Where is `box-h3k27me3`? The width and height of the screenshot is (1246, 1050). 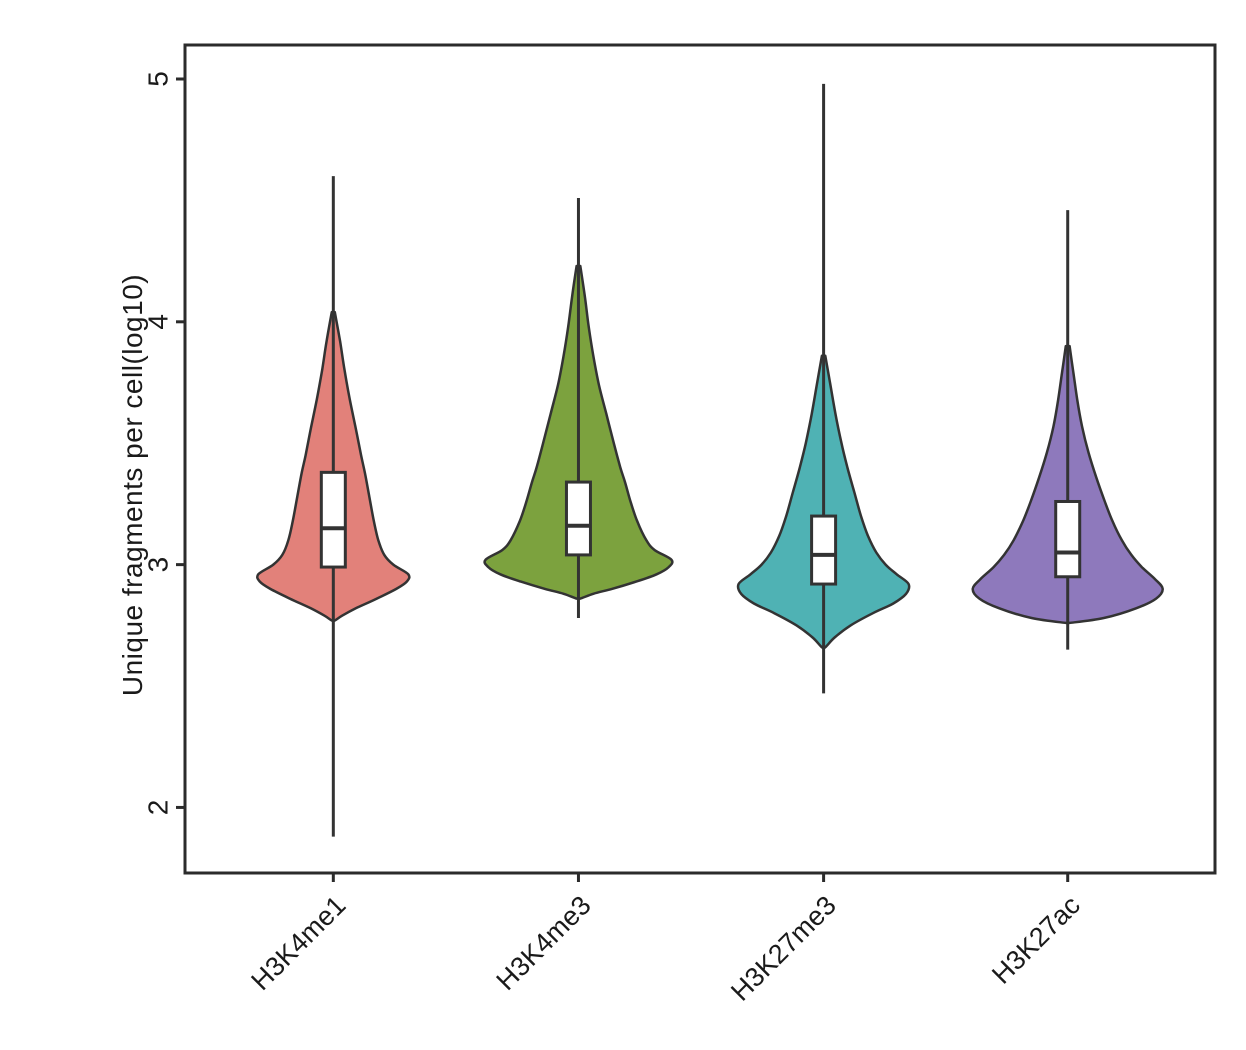 box-h3k27me3 is located at coordinates (824, 550).